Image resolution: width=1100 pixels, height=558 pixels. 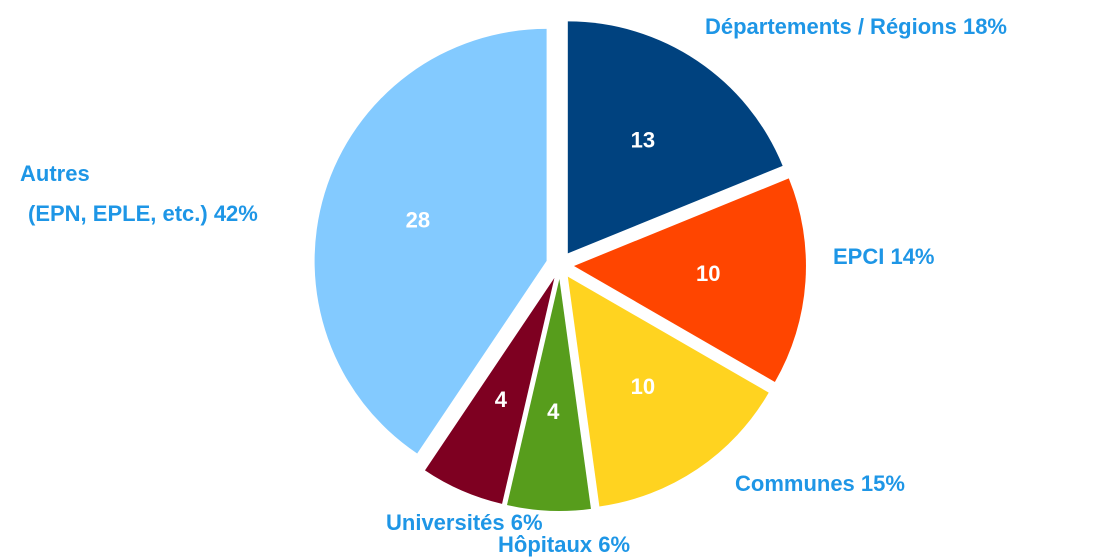 What do you see at coordinates (643, 140) in the screenshot?
I see `data-label: 13` at bounding box center [643, 140].